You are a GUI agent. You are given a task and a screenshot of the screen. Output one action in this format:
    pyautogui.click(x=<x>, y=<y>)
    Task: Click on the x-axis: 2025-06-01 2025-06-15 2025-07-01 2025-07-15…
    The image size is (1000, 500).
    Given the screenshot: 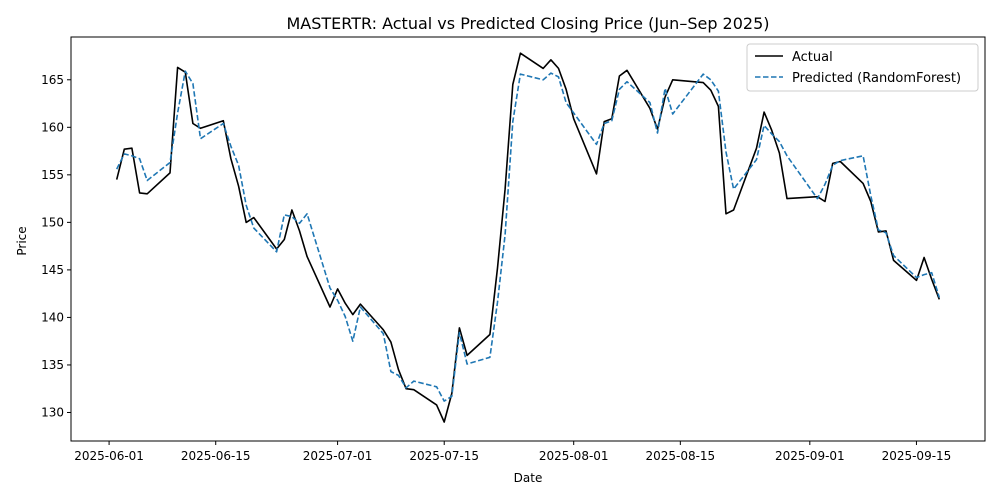 What is the action you would take?
    pyautogui.click(x=512, y=452)
    